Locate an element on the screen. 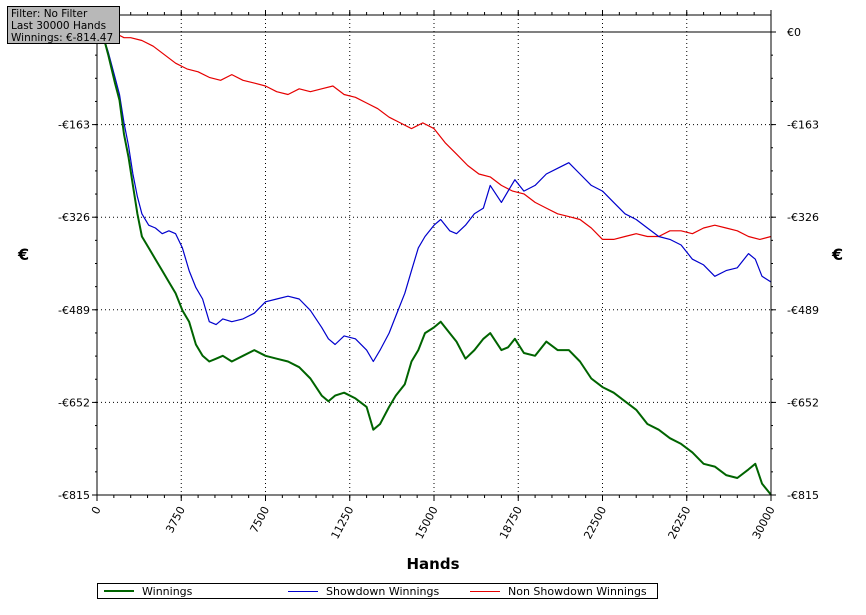 The width and height of the screenshot is (866, 615). legend-item-winnings: Winnings is located at coordinates (148, 591).